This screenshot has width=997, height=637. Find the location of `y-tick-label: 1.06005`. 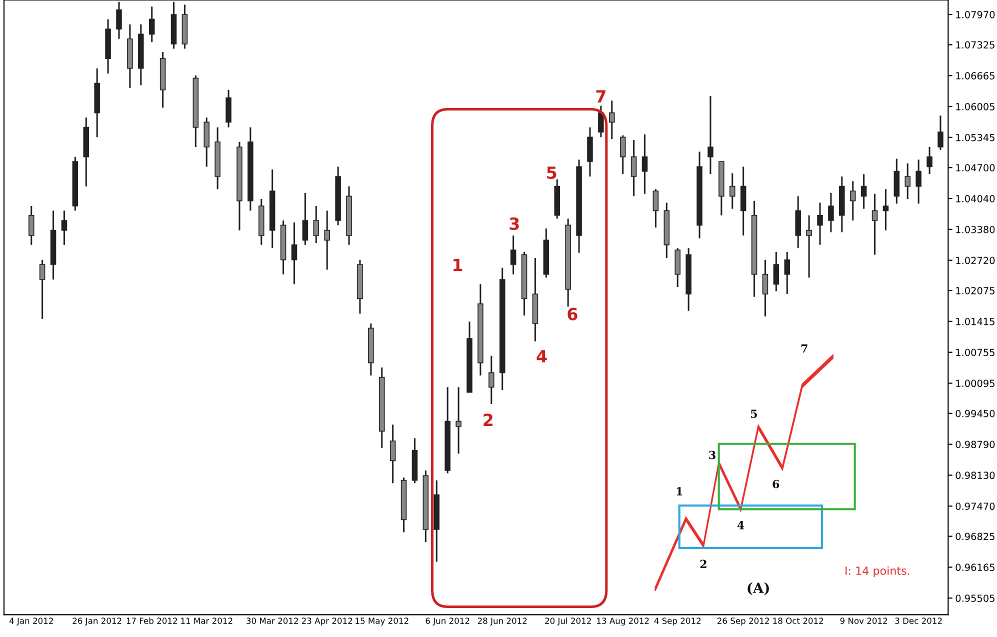

y-tick-label: 1.06005 is located at coordinates (975, 106).